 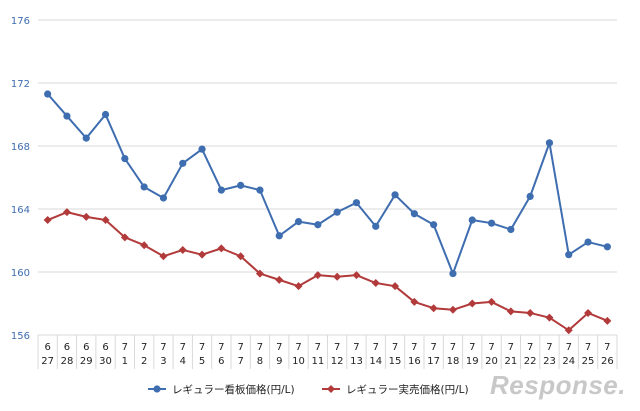 What do you see at coordinates (356, 361) in the screenshot?
I see `x-tick-day: 13` at bounding box center [356, 361].